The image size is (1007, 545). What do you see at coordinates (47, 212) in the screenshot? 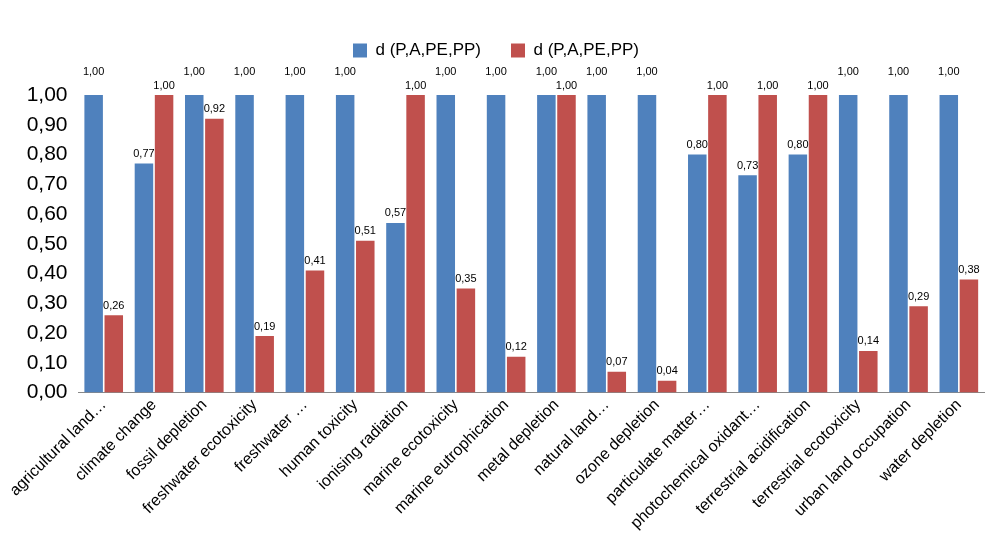
I see `y-tick-label: 0,60` at bounding box center [47, 212].